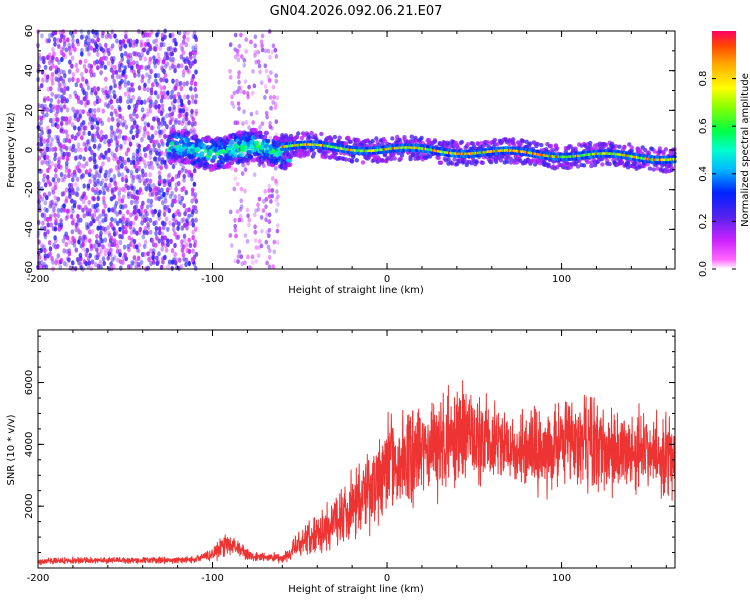 Image resolution: width=750 pixels, height=600 pixels. What do you see at coordinates (703, 79) in the screenshot?
I see `colorbar-tick-label: 0.8` at bounding box center [703, 79].